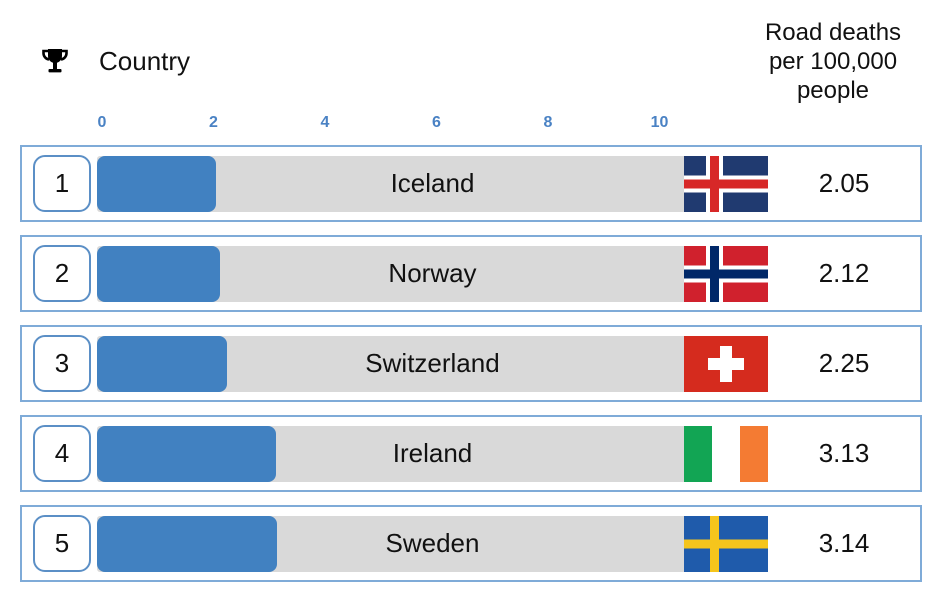 The height and width of the screenshot is (604, 943). I want to click on value-header-line-2: per 100,000, so click(833, 61).